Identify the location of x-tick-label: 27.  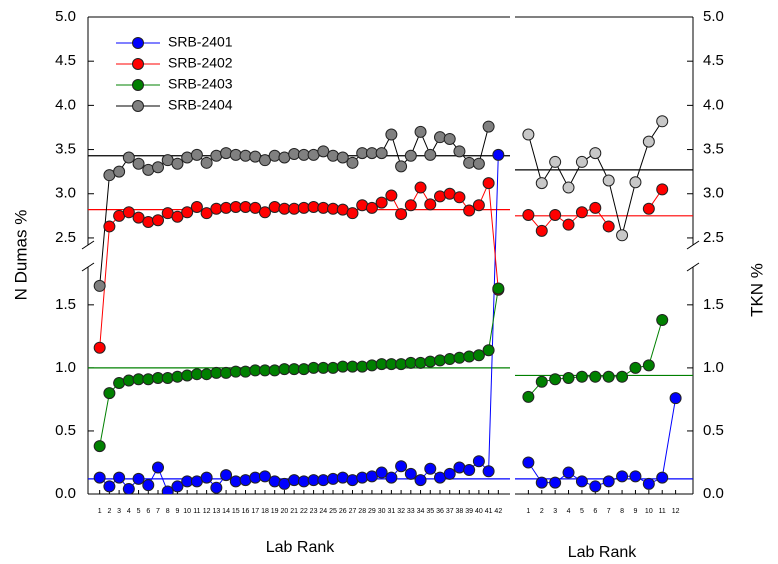
(353, 511).